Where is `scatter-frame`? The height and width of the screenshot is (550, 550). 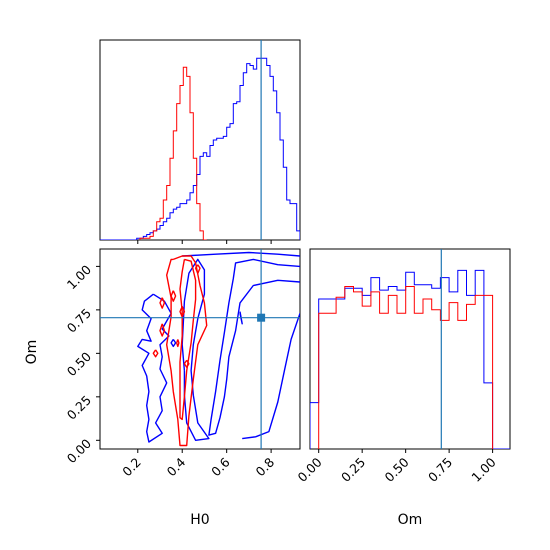 scatter-frame is located at coordinates (200, 349).